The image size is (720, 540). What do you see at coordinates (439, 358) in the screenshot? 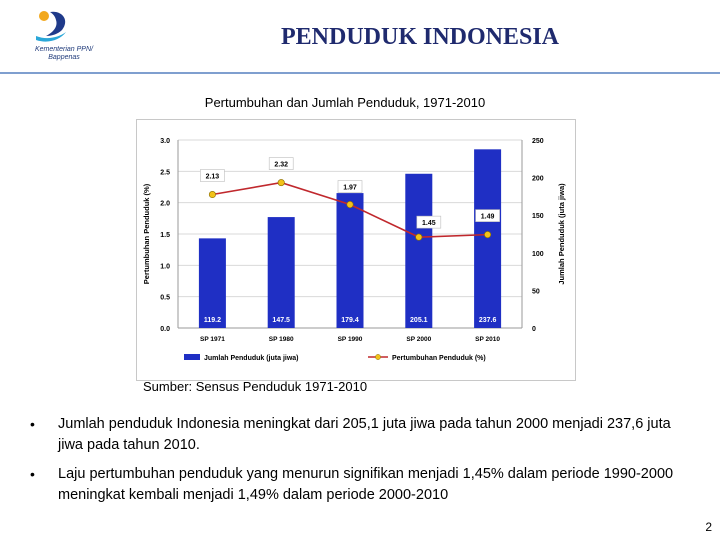
I see `legend-label-growth-rate: Pertumbuhan Penduduk (%)` at bounding box center [439, 358].